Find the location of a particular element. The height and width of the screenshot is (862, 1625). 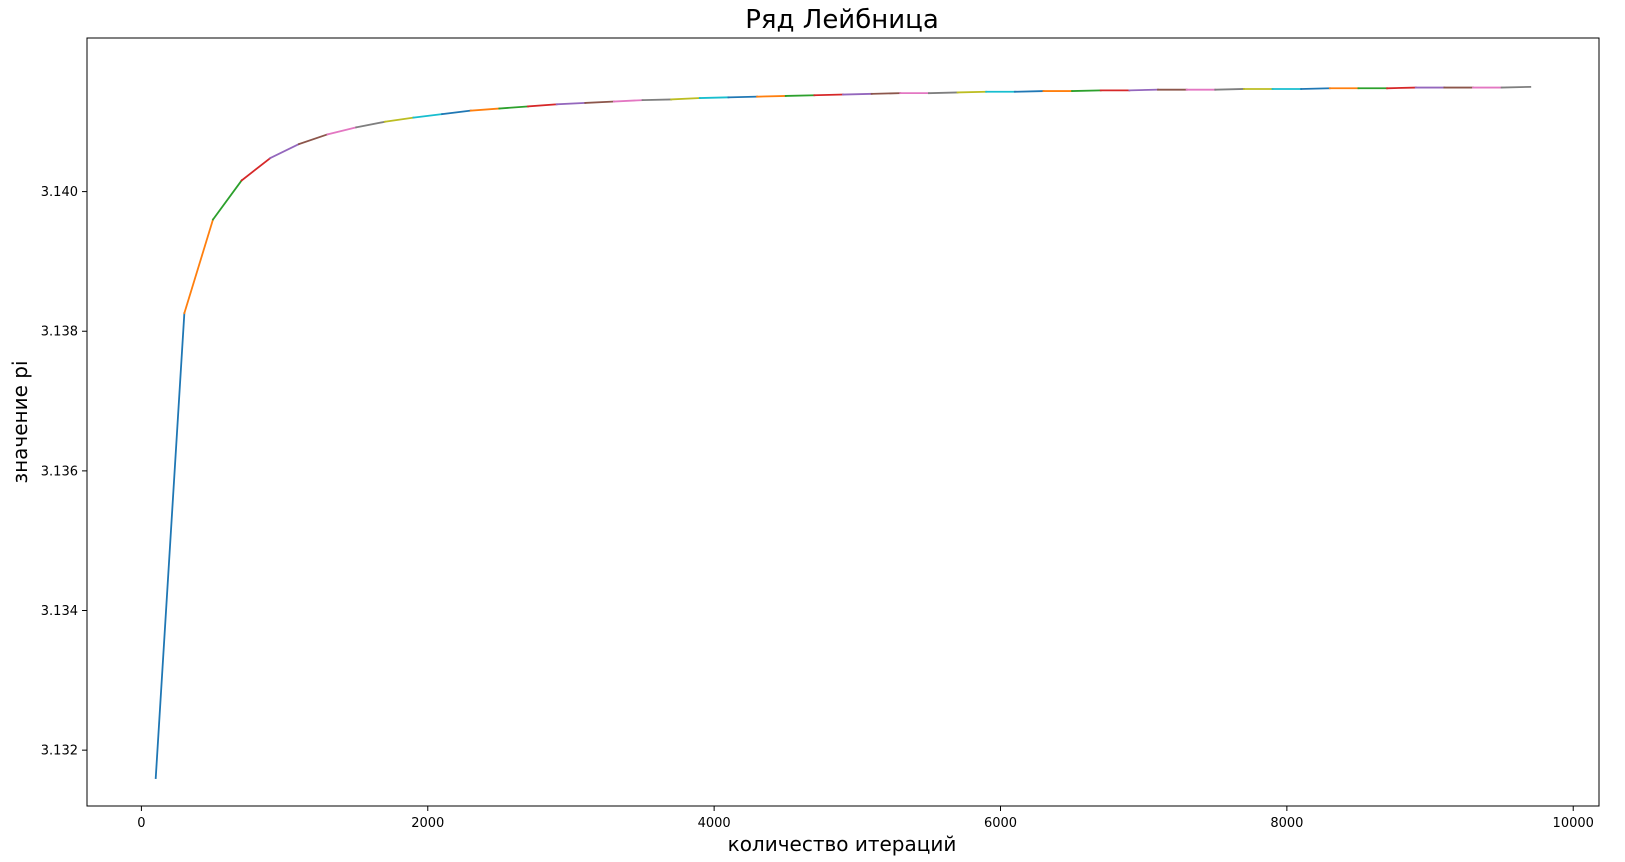

x-tick-label: 2000 is located at coordinates (427, 823).